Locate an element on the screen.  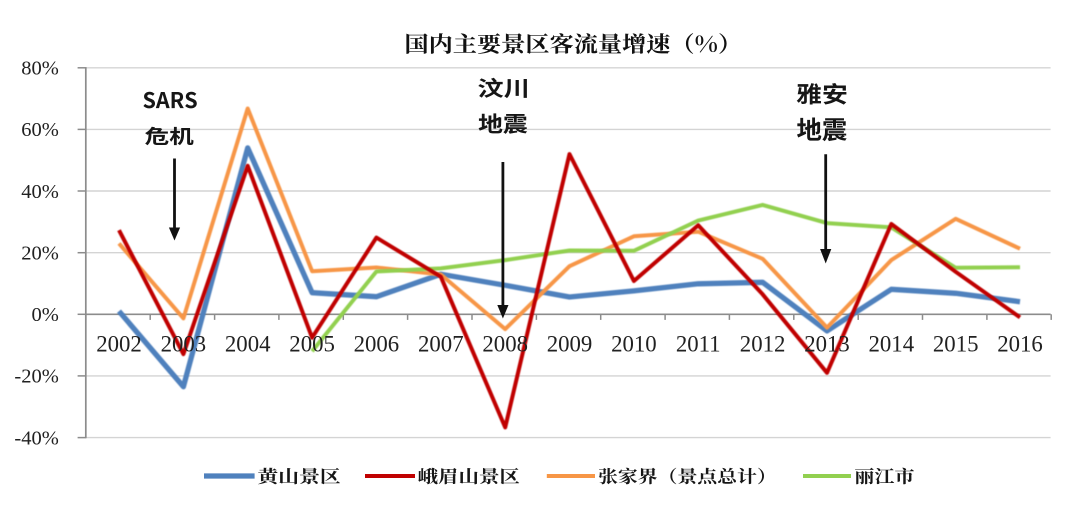
svg-text: 2006 is located at coordinates (377, 343).